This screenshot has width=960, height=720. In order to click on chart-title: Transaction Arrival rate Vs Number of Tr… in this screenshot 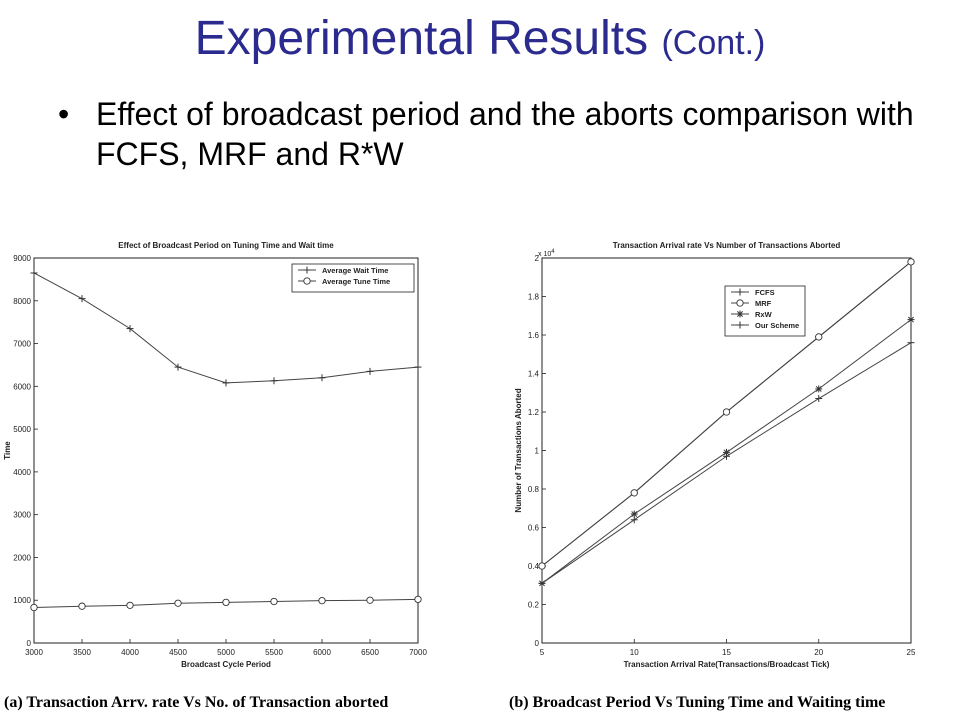, I will do `click(727, 245)`.